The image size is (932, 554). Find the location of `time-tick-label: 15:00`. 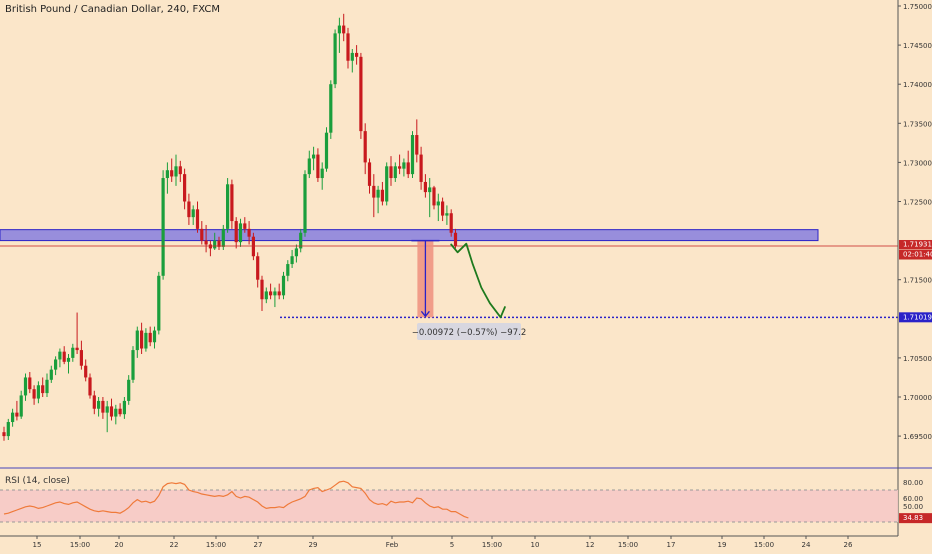

time-tick-label: 15:00 is located at coordinates (80, 545).